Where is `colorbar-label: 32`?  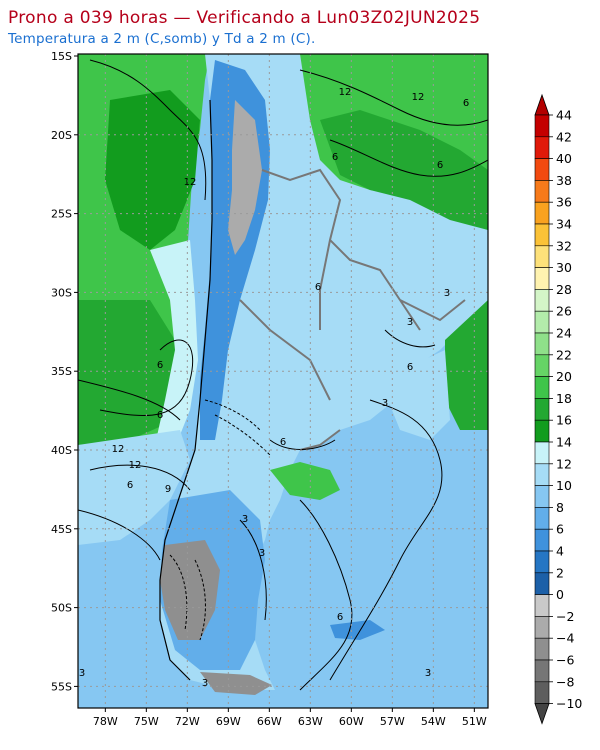
colorbar-label: 32 is located at coordinates (564, 245).